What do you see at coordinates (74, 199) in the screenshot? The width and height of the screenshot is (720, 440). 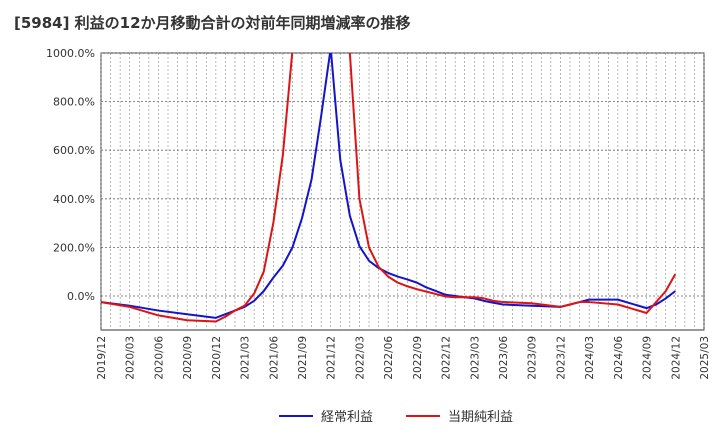 I see `y-tick-label: 400.0%` at bounding box center [74, 199].